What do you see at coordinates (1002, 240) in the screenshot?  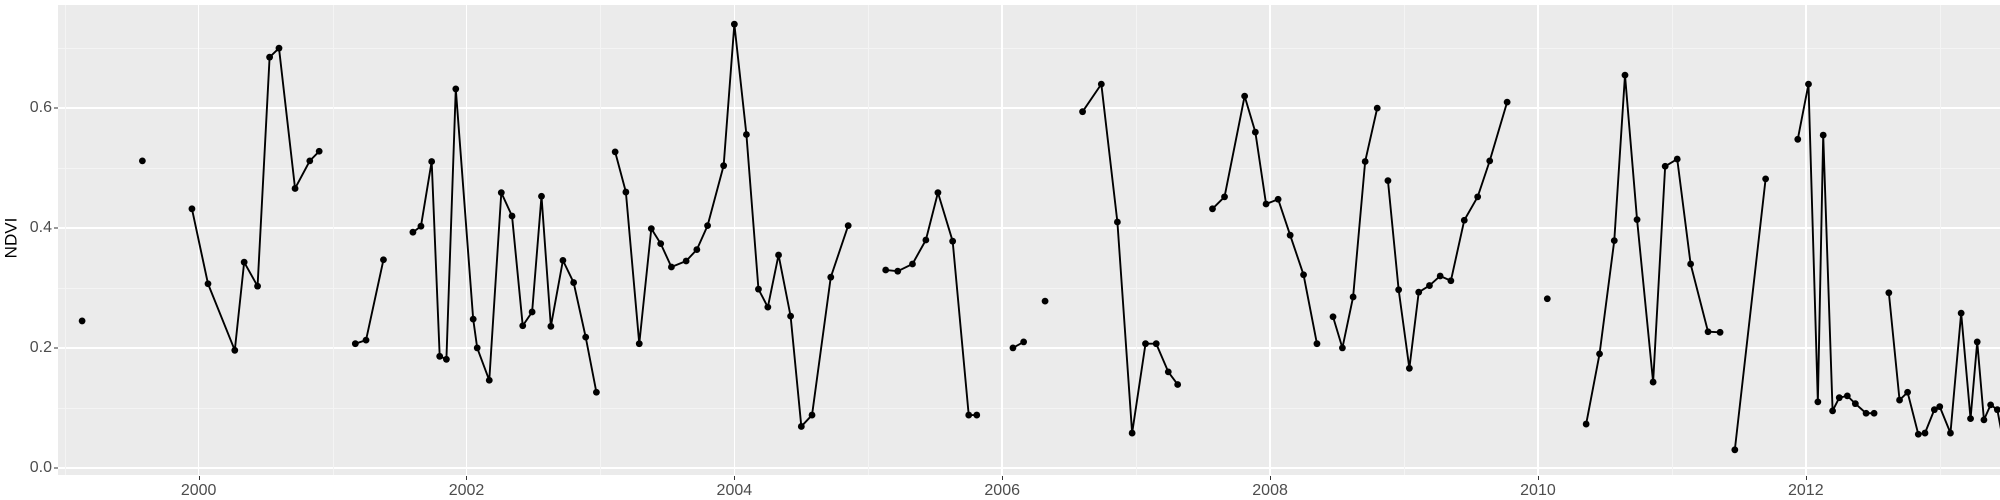 I see `gridline-x-2006` at bounding box center [1002, 240].